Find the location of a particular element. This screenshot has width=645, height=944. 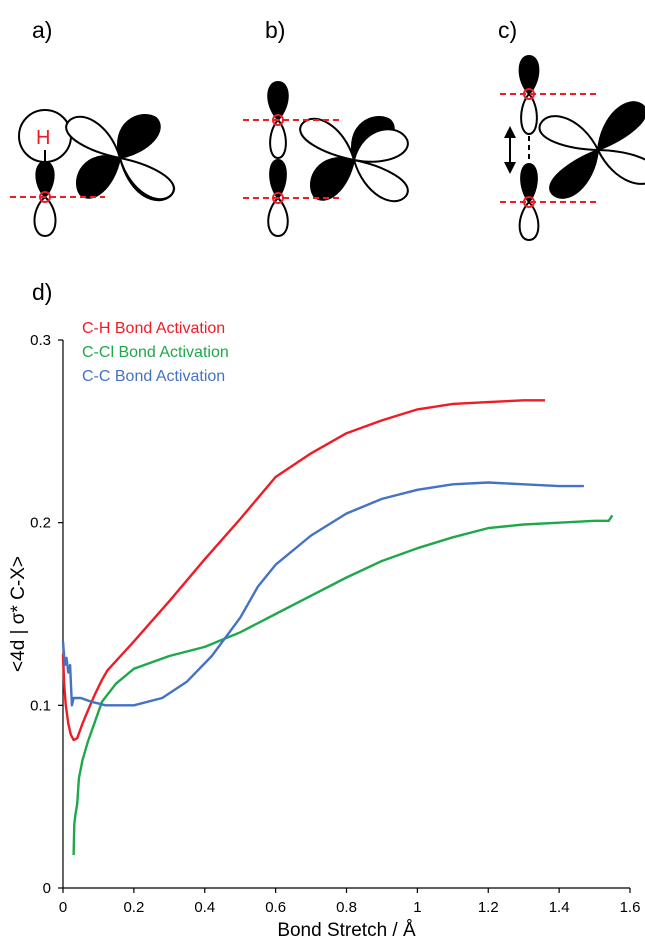

legend-entry: C-H Bond Activation is located at coordinates (153, 328).